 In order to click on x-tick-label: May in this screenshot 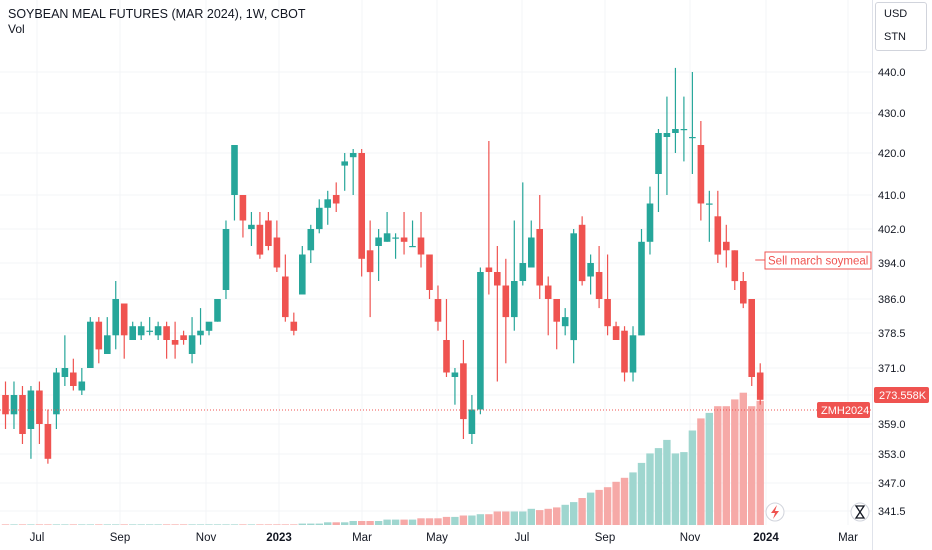, I will do `click(437, 538)`.